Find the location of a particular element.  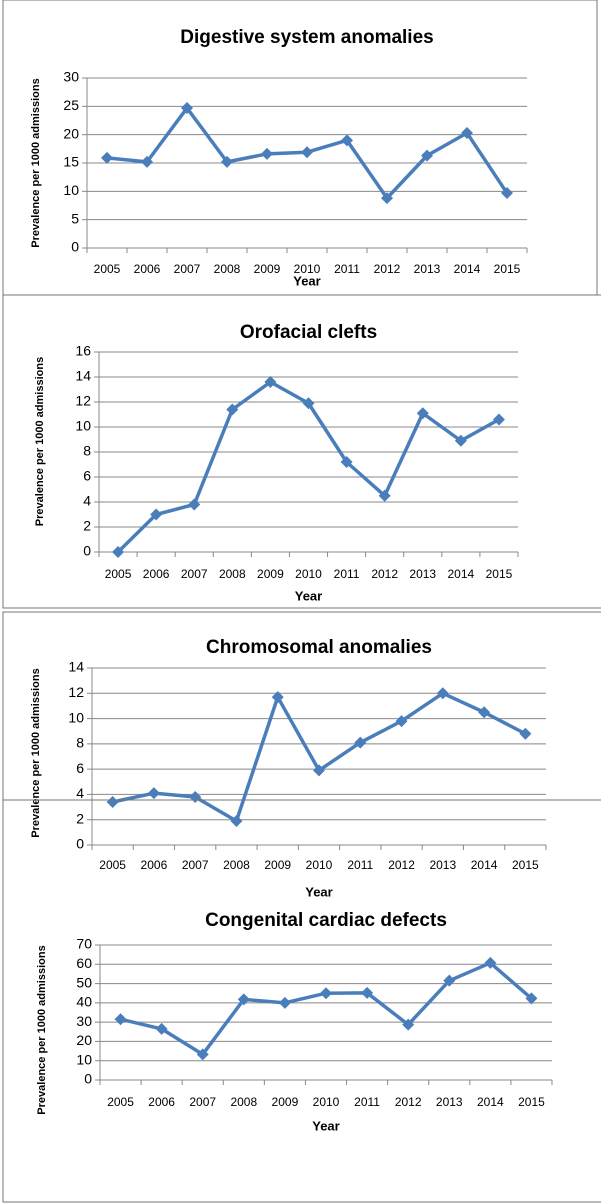

y-tick-label: 40 is located at coordinates (84, 1002).